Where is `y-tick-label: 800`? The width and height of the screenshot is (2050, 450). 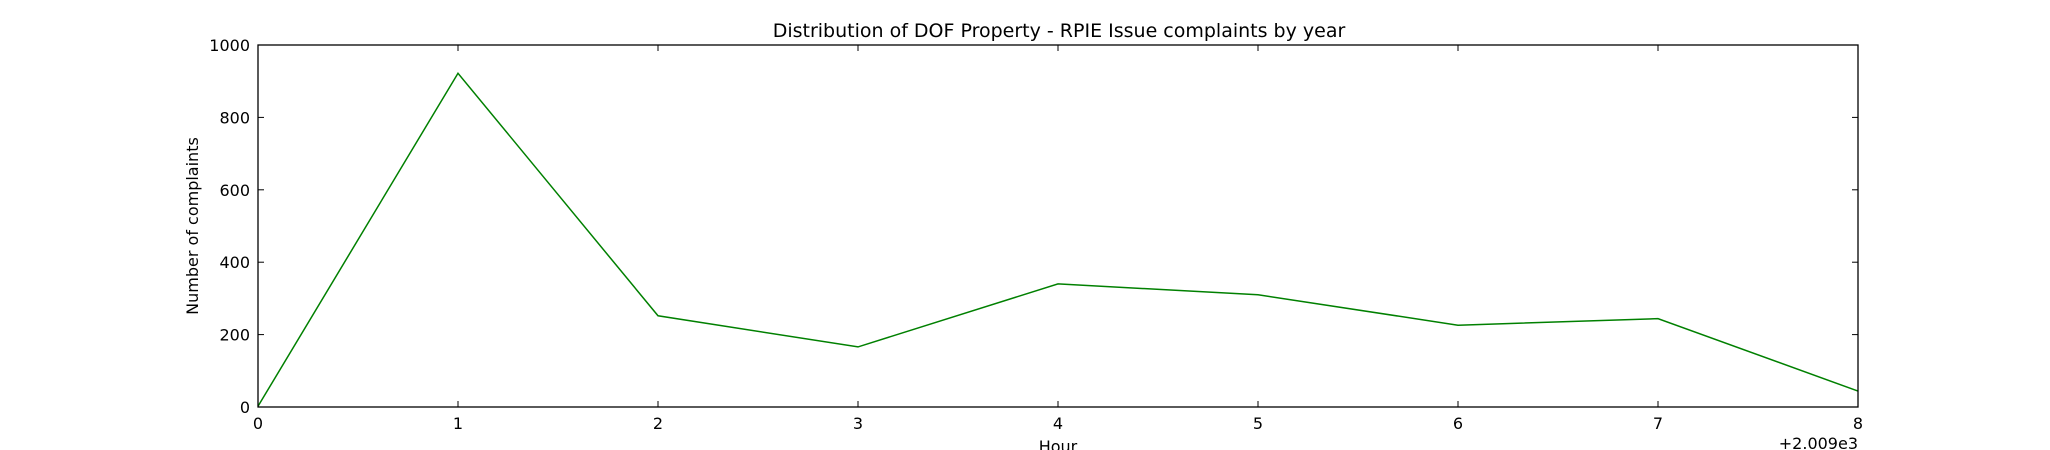 y-tick-label: 800 is located at coordinates (234, 117).